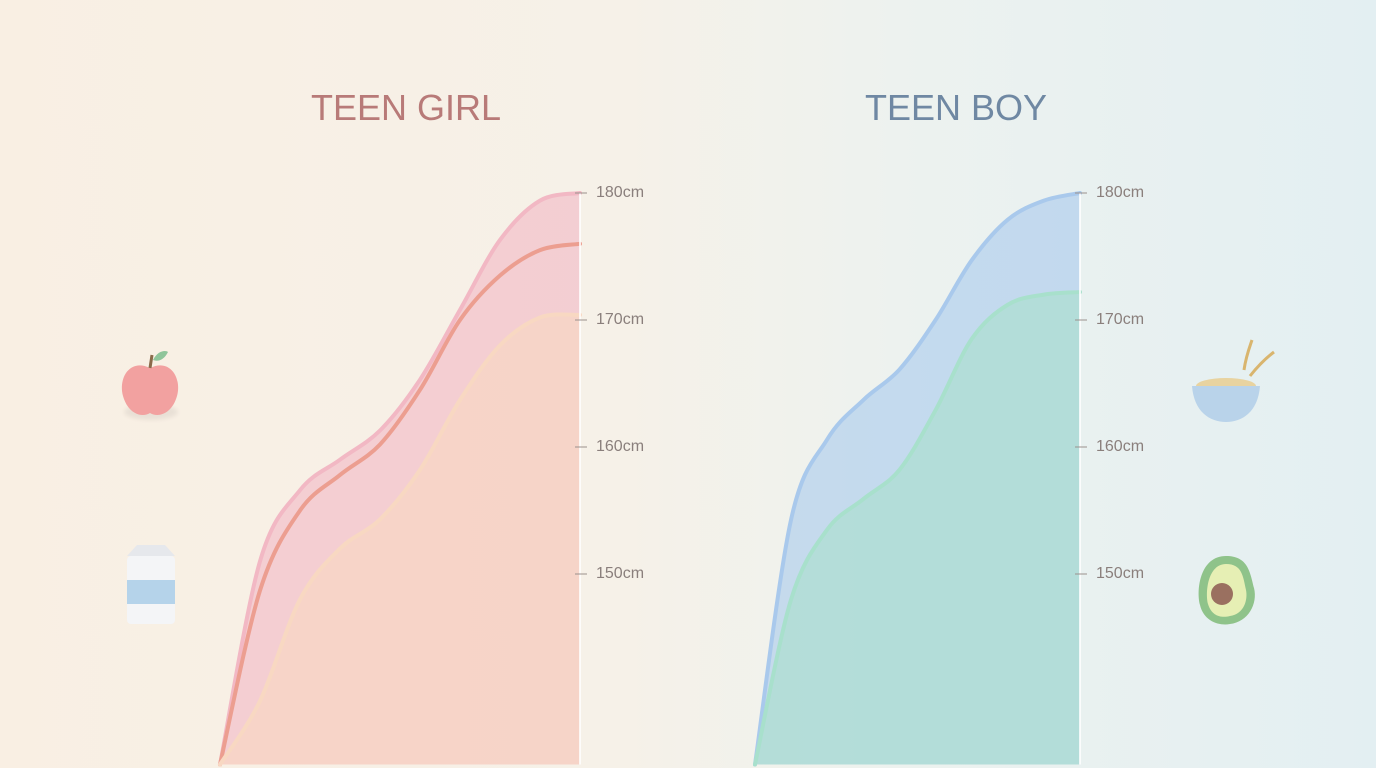 The image size is (1376, 768). Describe the element at coordinates (151, 584) in the screenshot. I see `milk-icon` at that location.